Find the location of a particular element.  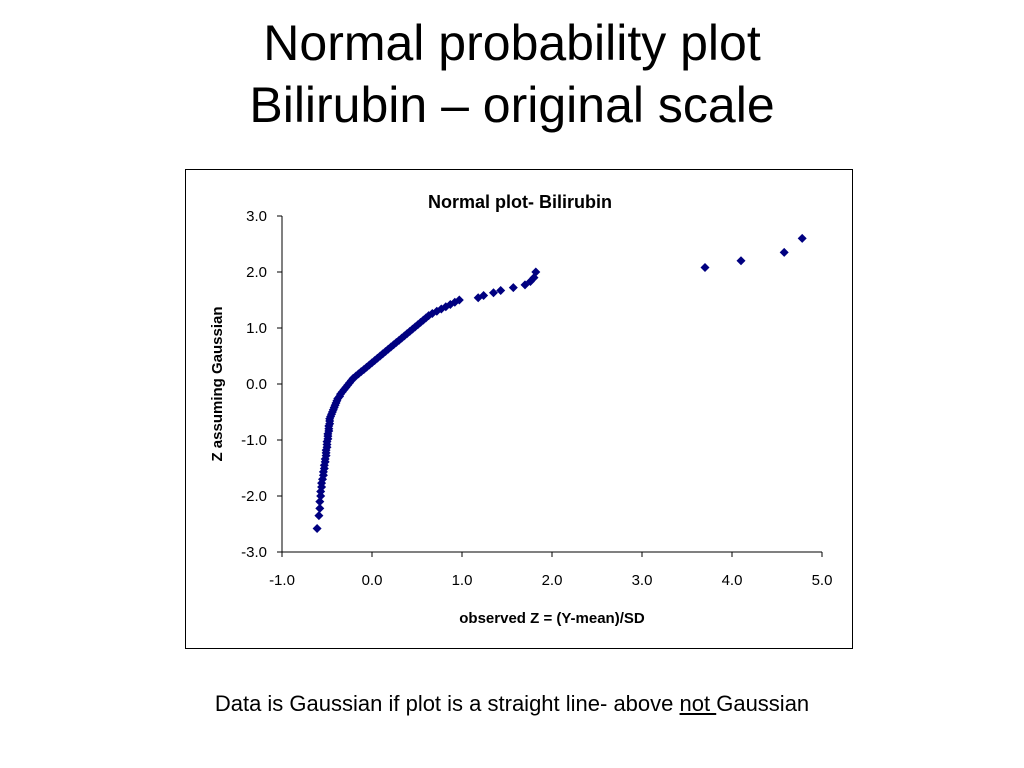

caption-emphasis: not is located at coordinates (698, 703).